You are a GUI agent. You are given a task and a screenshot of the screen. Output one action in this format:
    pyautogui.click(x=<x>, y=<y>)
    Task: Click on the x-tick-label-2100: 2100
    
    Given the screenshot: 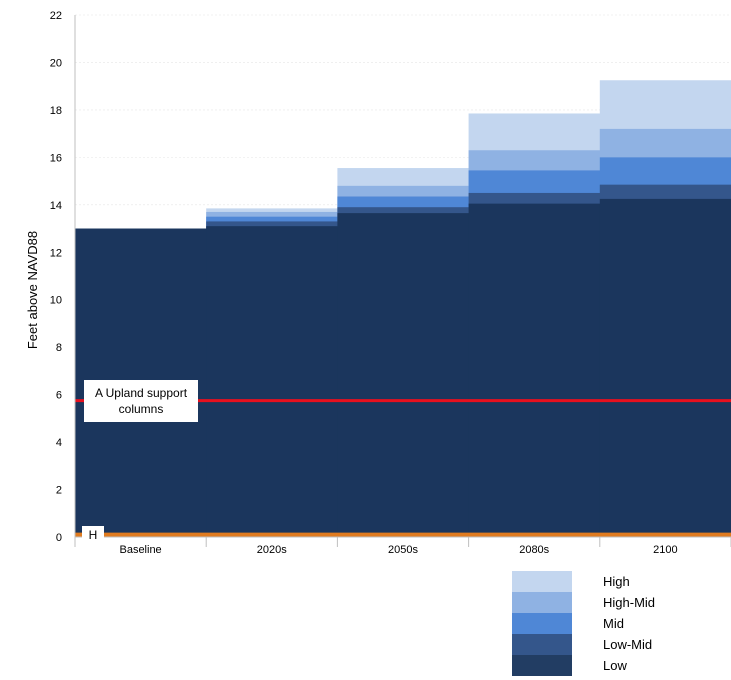 What is the action you would take?
    pyautogui.click(x=665, y=550)
    